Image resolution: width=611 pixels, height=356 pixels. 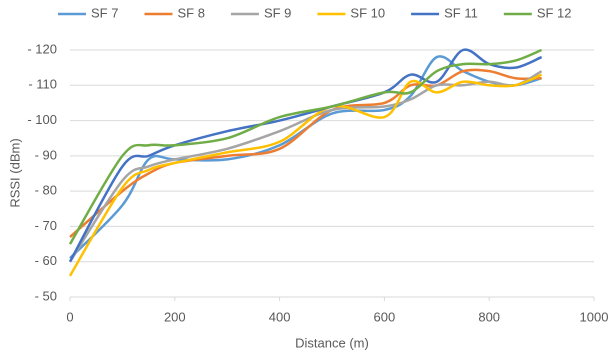 I want to click on y-tick-label: - 80, so click(x=46, y=190).